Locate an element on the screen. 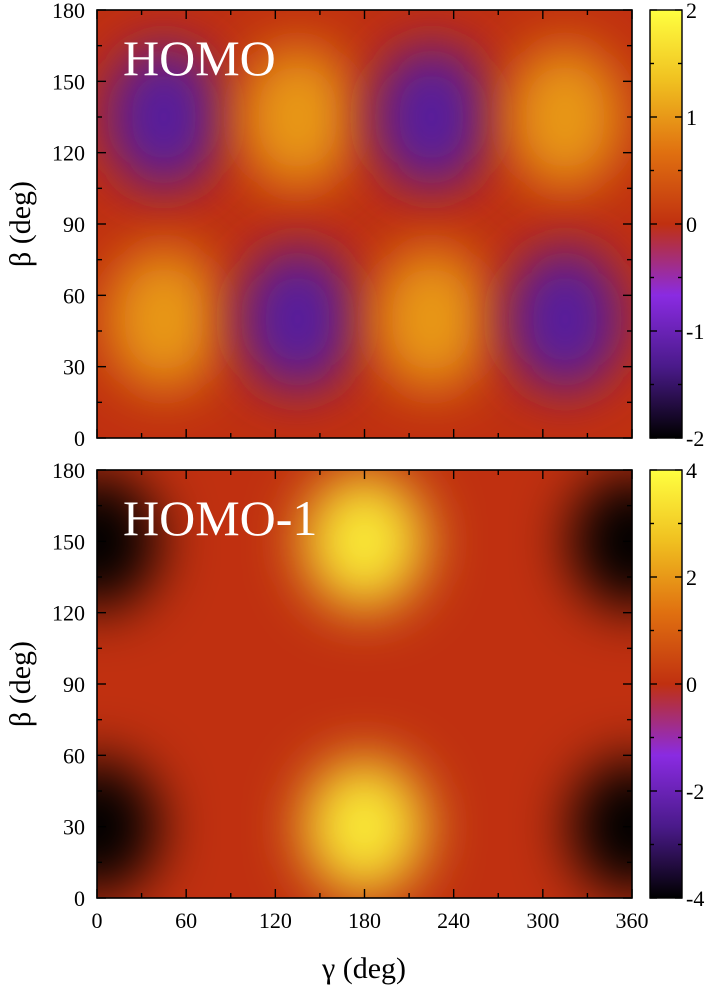 The width and height of the screenshot is (720, 985). x-tick-label: 0 is located at coordinates (97, 920).